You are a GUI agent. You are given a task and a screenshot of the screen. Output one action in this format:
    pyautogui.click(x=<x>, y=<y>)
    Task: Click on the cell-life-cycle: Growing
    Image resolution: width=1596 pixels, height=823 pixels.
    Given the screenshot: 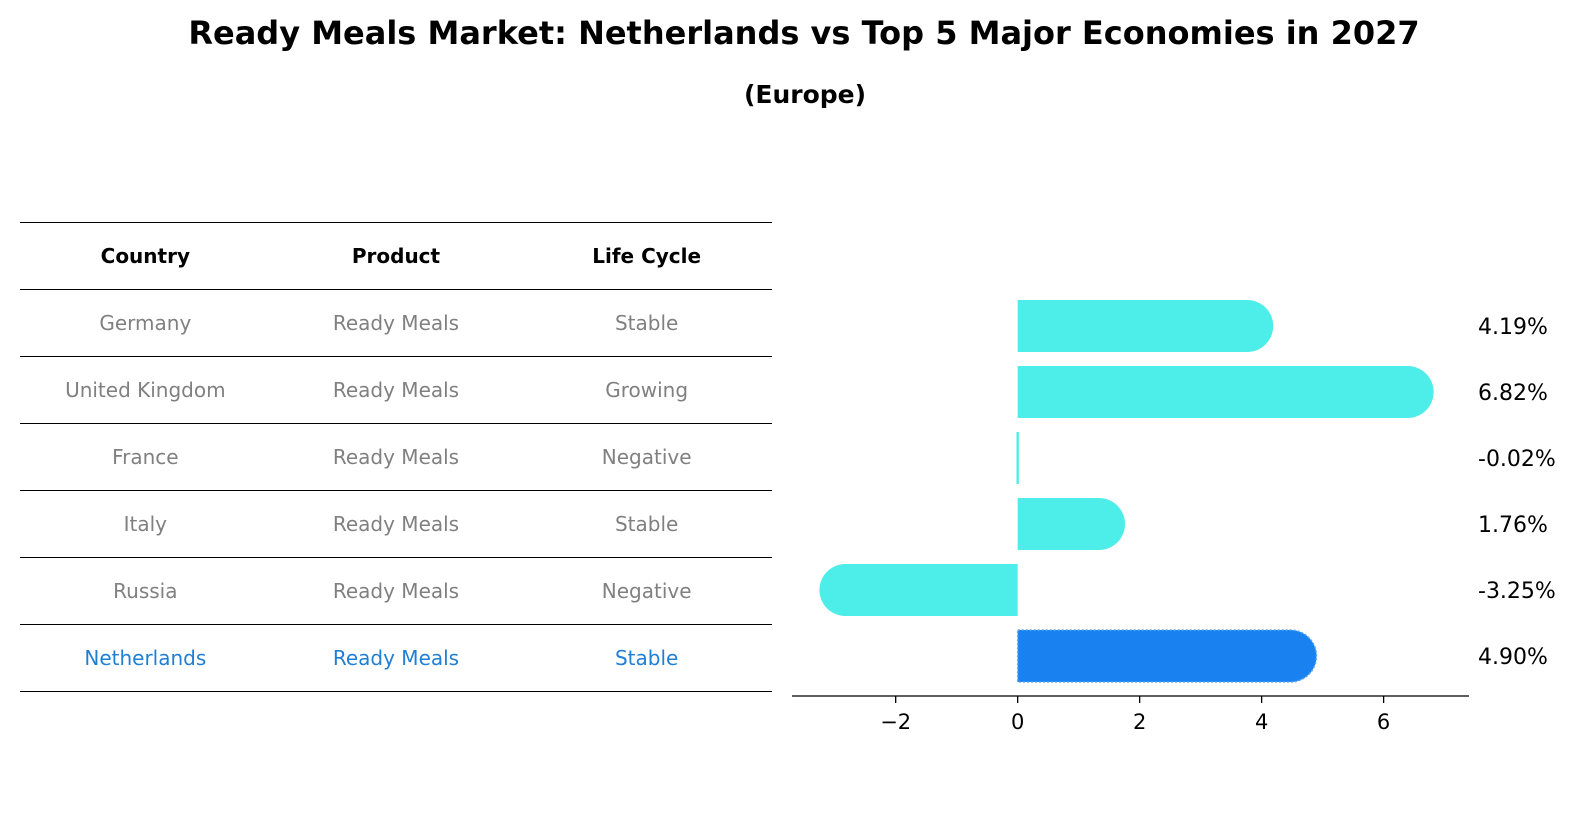 What is the action you would take?
    pyautogui.click(x=646, y=390)
    